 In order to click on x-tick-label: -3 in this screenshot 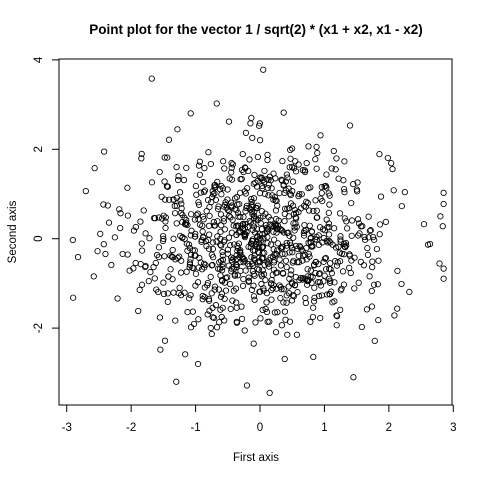, I will do `click(67, 428)`.